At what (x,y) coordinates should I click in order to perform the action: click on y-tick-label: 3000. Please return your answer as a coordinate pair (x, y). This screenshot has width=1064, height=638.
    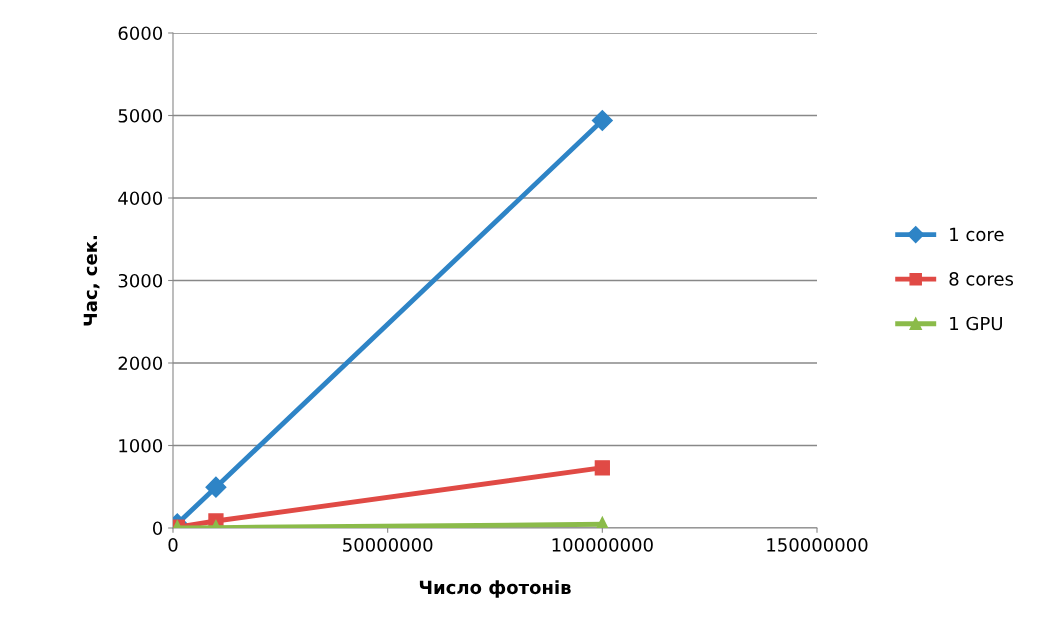
    Looking at the image, I should click on (140, 280).